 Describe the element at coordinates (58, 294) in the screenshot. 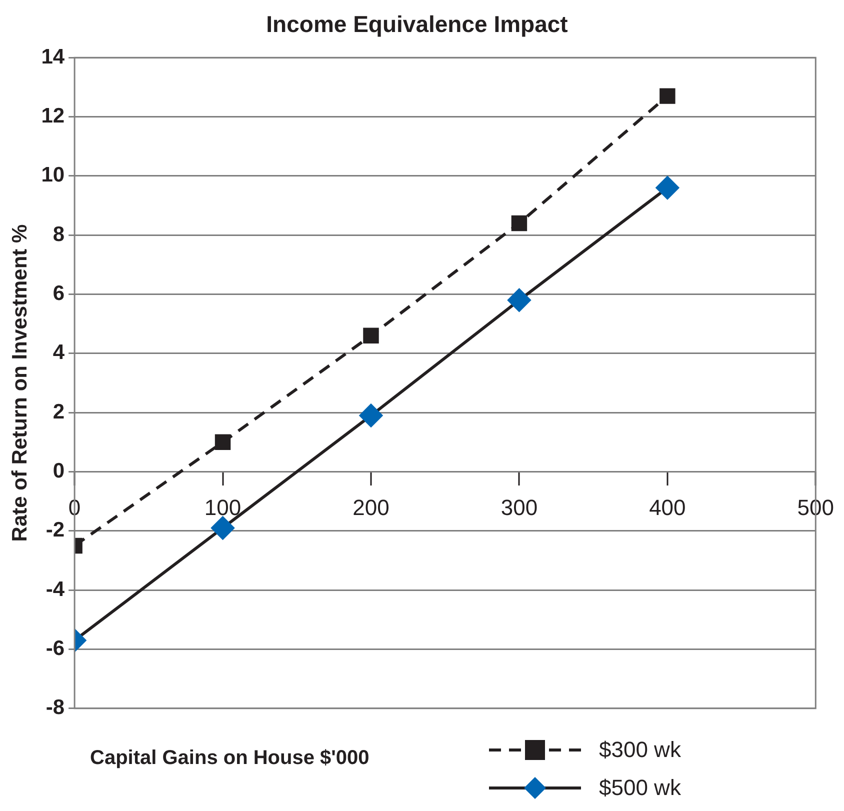

I see `y-tick-label: 6` at that location.